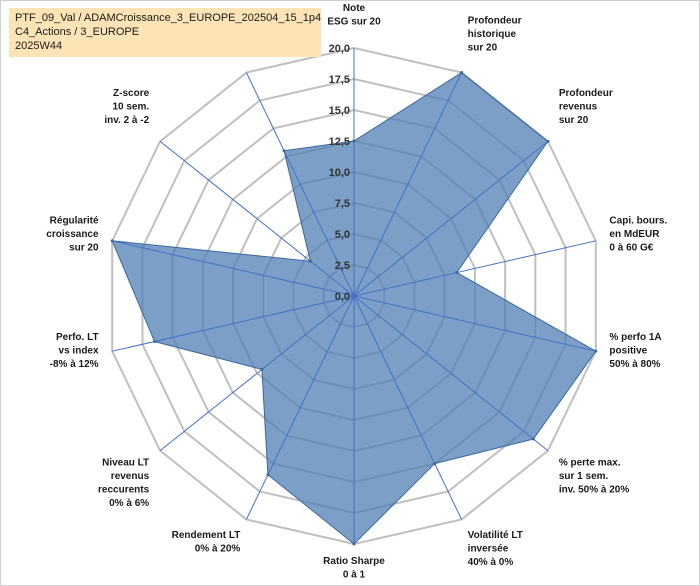 Image resolution: width=700 pixels, height=586 pixels. I want to click on axis-label: Profondeur historique sur 20, so click(495, 34).